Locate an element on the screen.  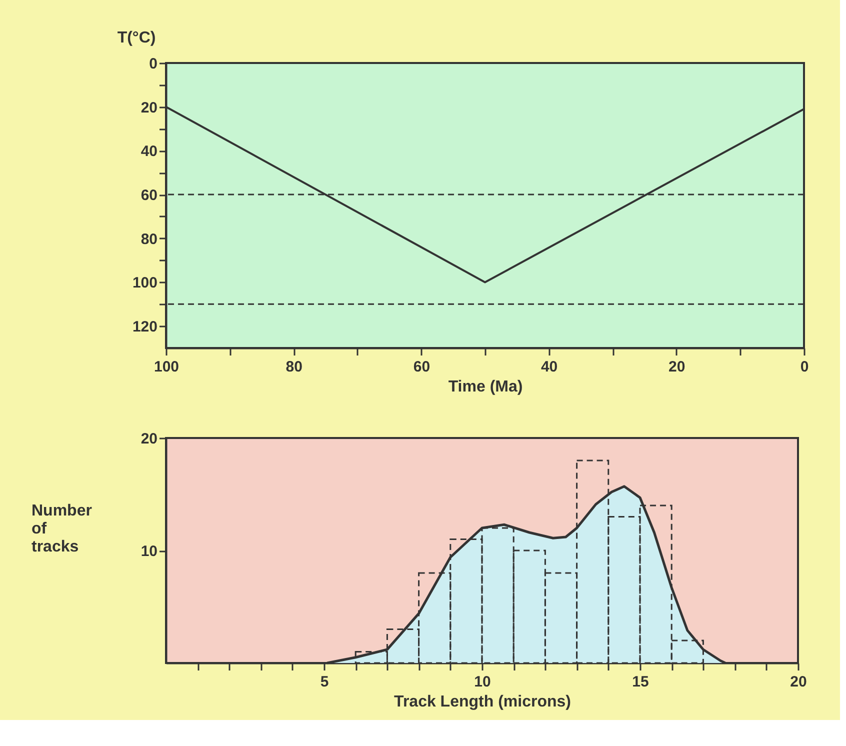
y-tick-label: 10 is located at coordinates (149, 551).